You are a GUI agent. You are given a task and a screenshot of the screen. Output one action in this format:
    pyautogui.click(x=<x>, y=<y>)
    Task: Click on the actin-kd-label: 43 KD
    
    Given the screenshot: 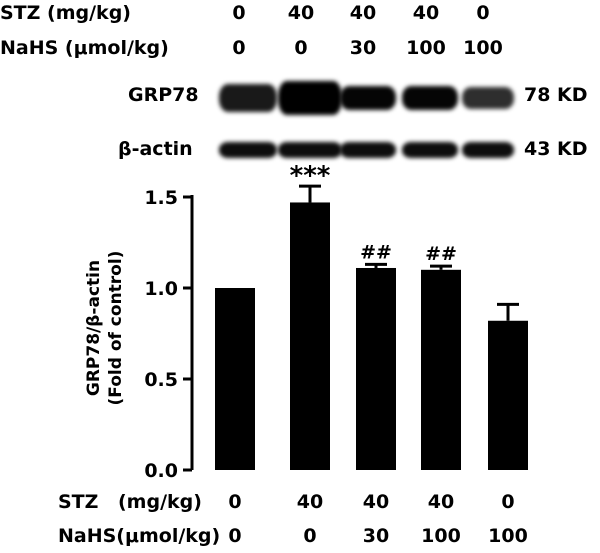 What is the action you would take?
    pyautogui.click(x=556, y=149)
    